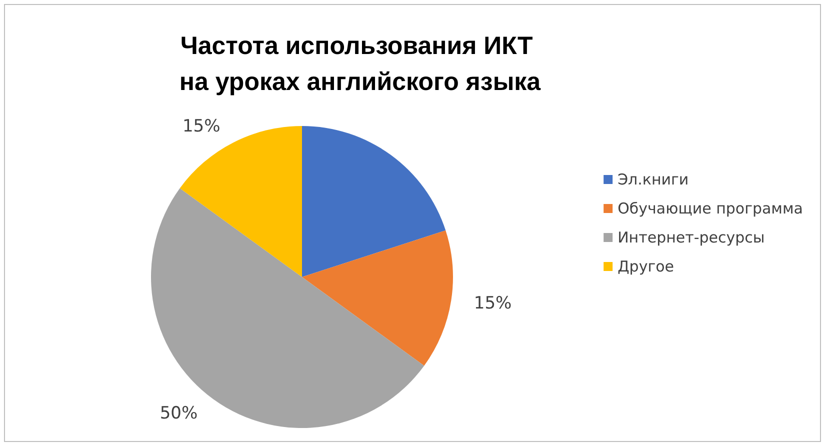 Image resolution: width=823 pixels, height=448 pixels. I want to click on legend-label: Интернет-ресурсы, so click(691, 237).